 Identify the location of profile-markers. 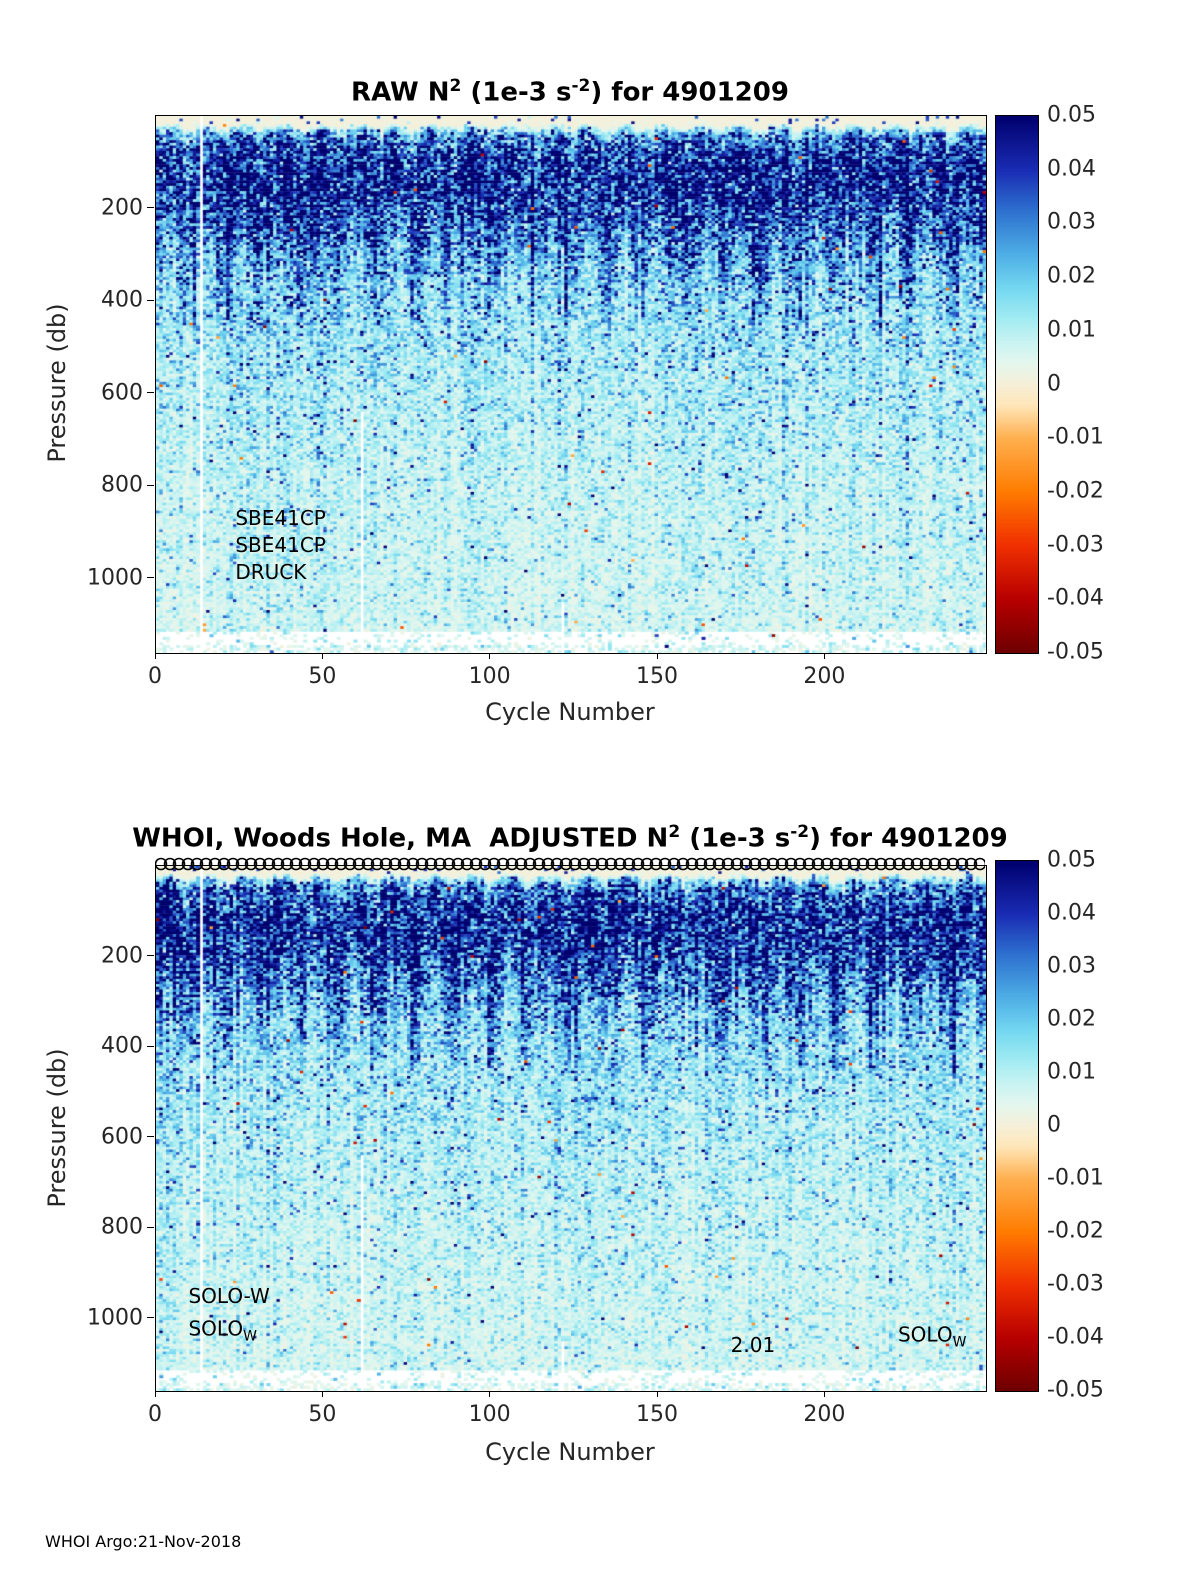
(570, 864).